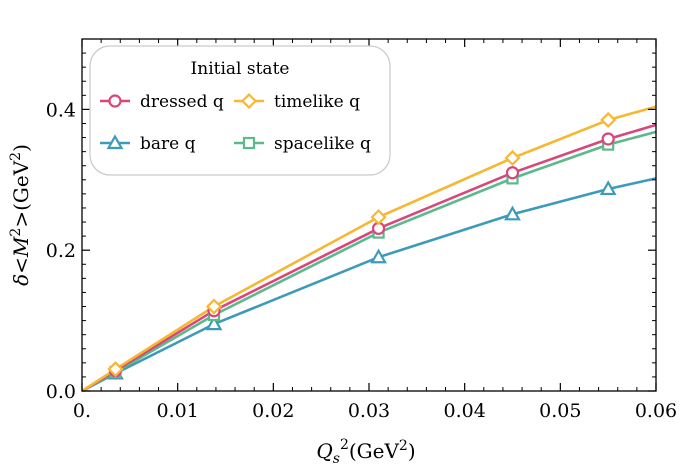  I want to click on y-tick-label: 0.4, so click(61, 110).